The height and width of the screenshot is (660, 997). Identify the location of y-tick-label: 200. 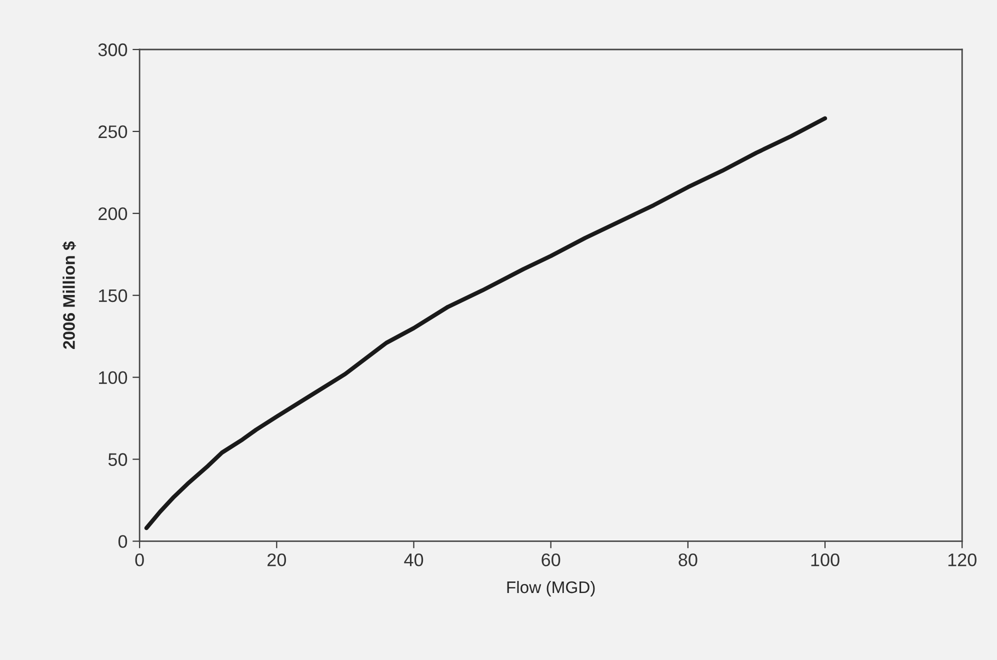
(113, 213).